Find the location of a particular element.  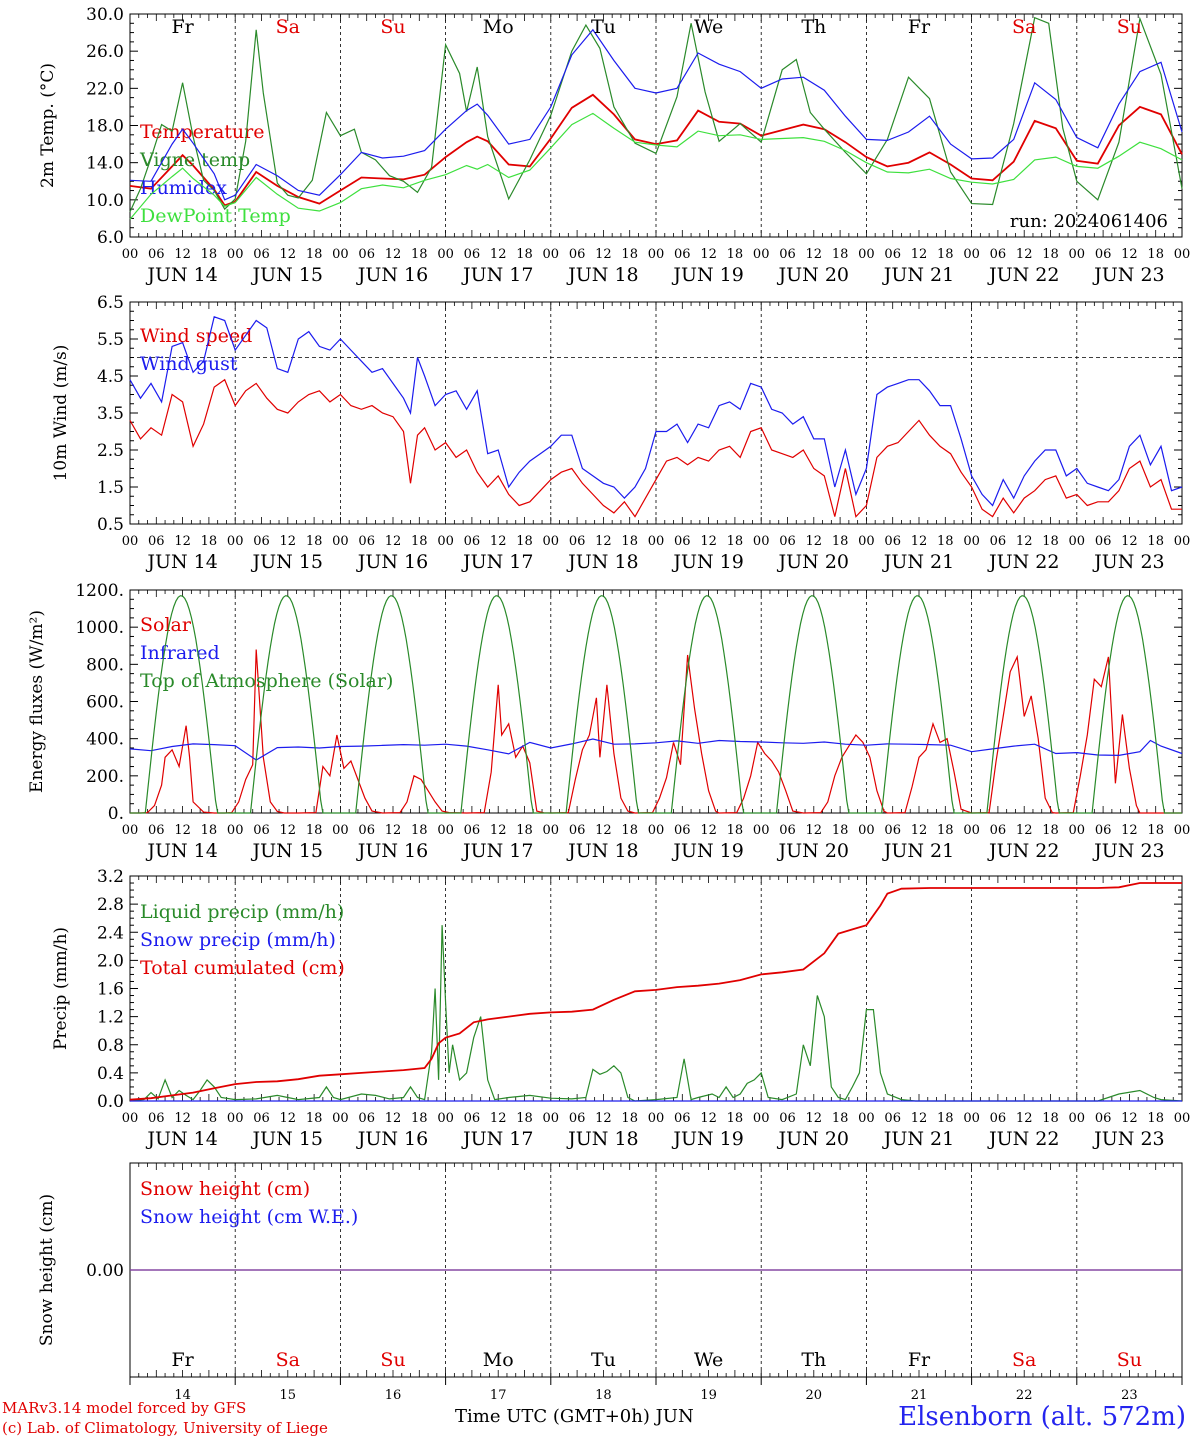

weekday-label-top: Mo is located at coordinates (498, 27).